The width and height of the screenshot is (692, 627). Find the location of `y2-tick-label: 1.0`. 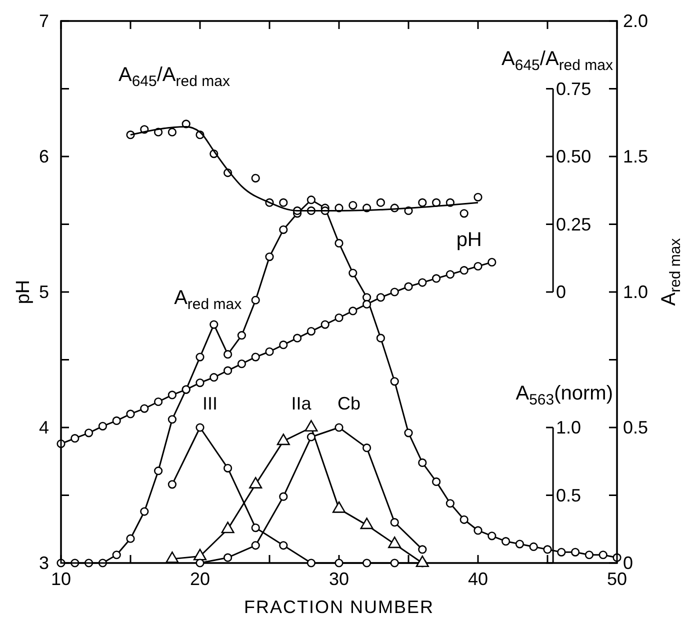

y2-tick-label: 1.0 is located at coordinates (635, 292).